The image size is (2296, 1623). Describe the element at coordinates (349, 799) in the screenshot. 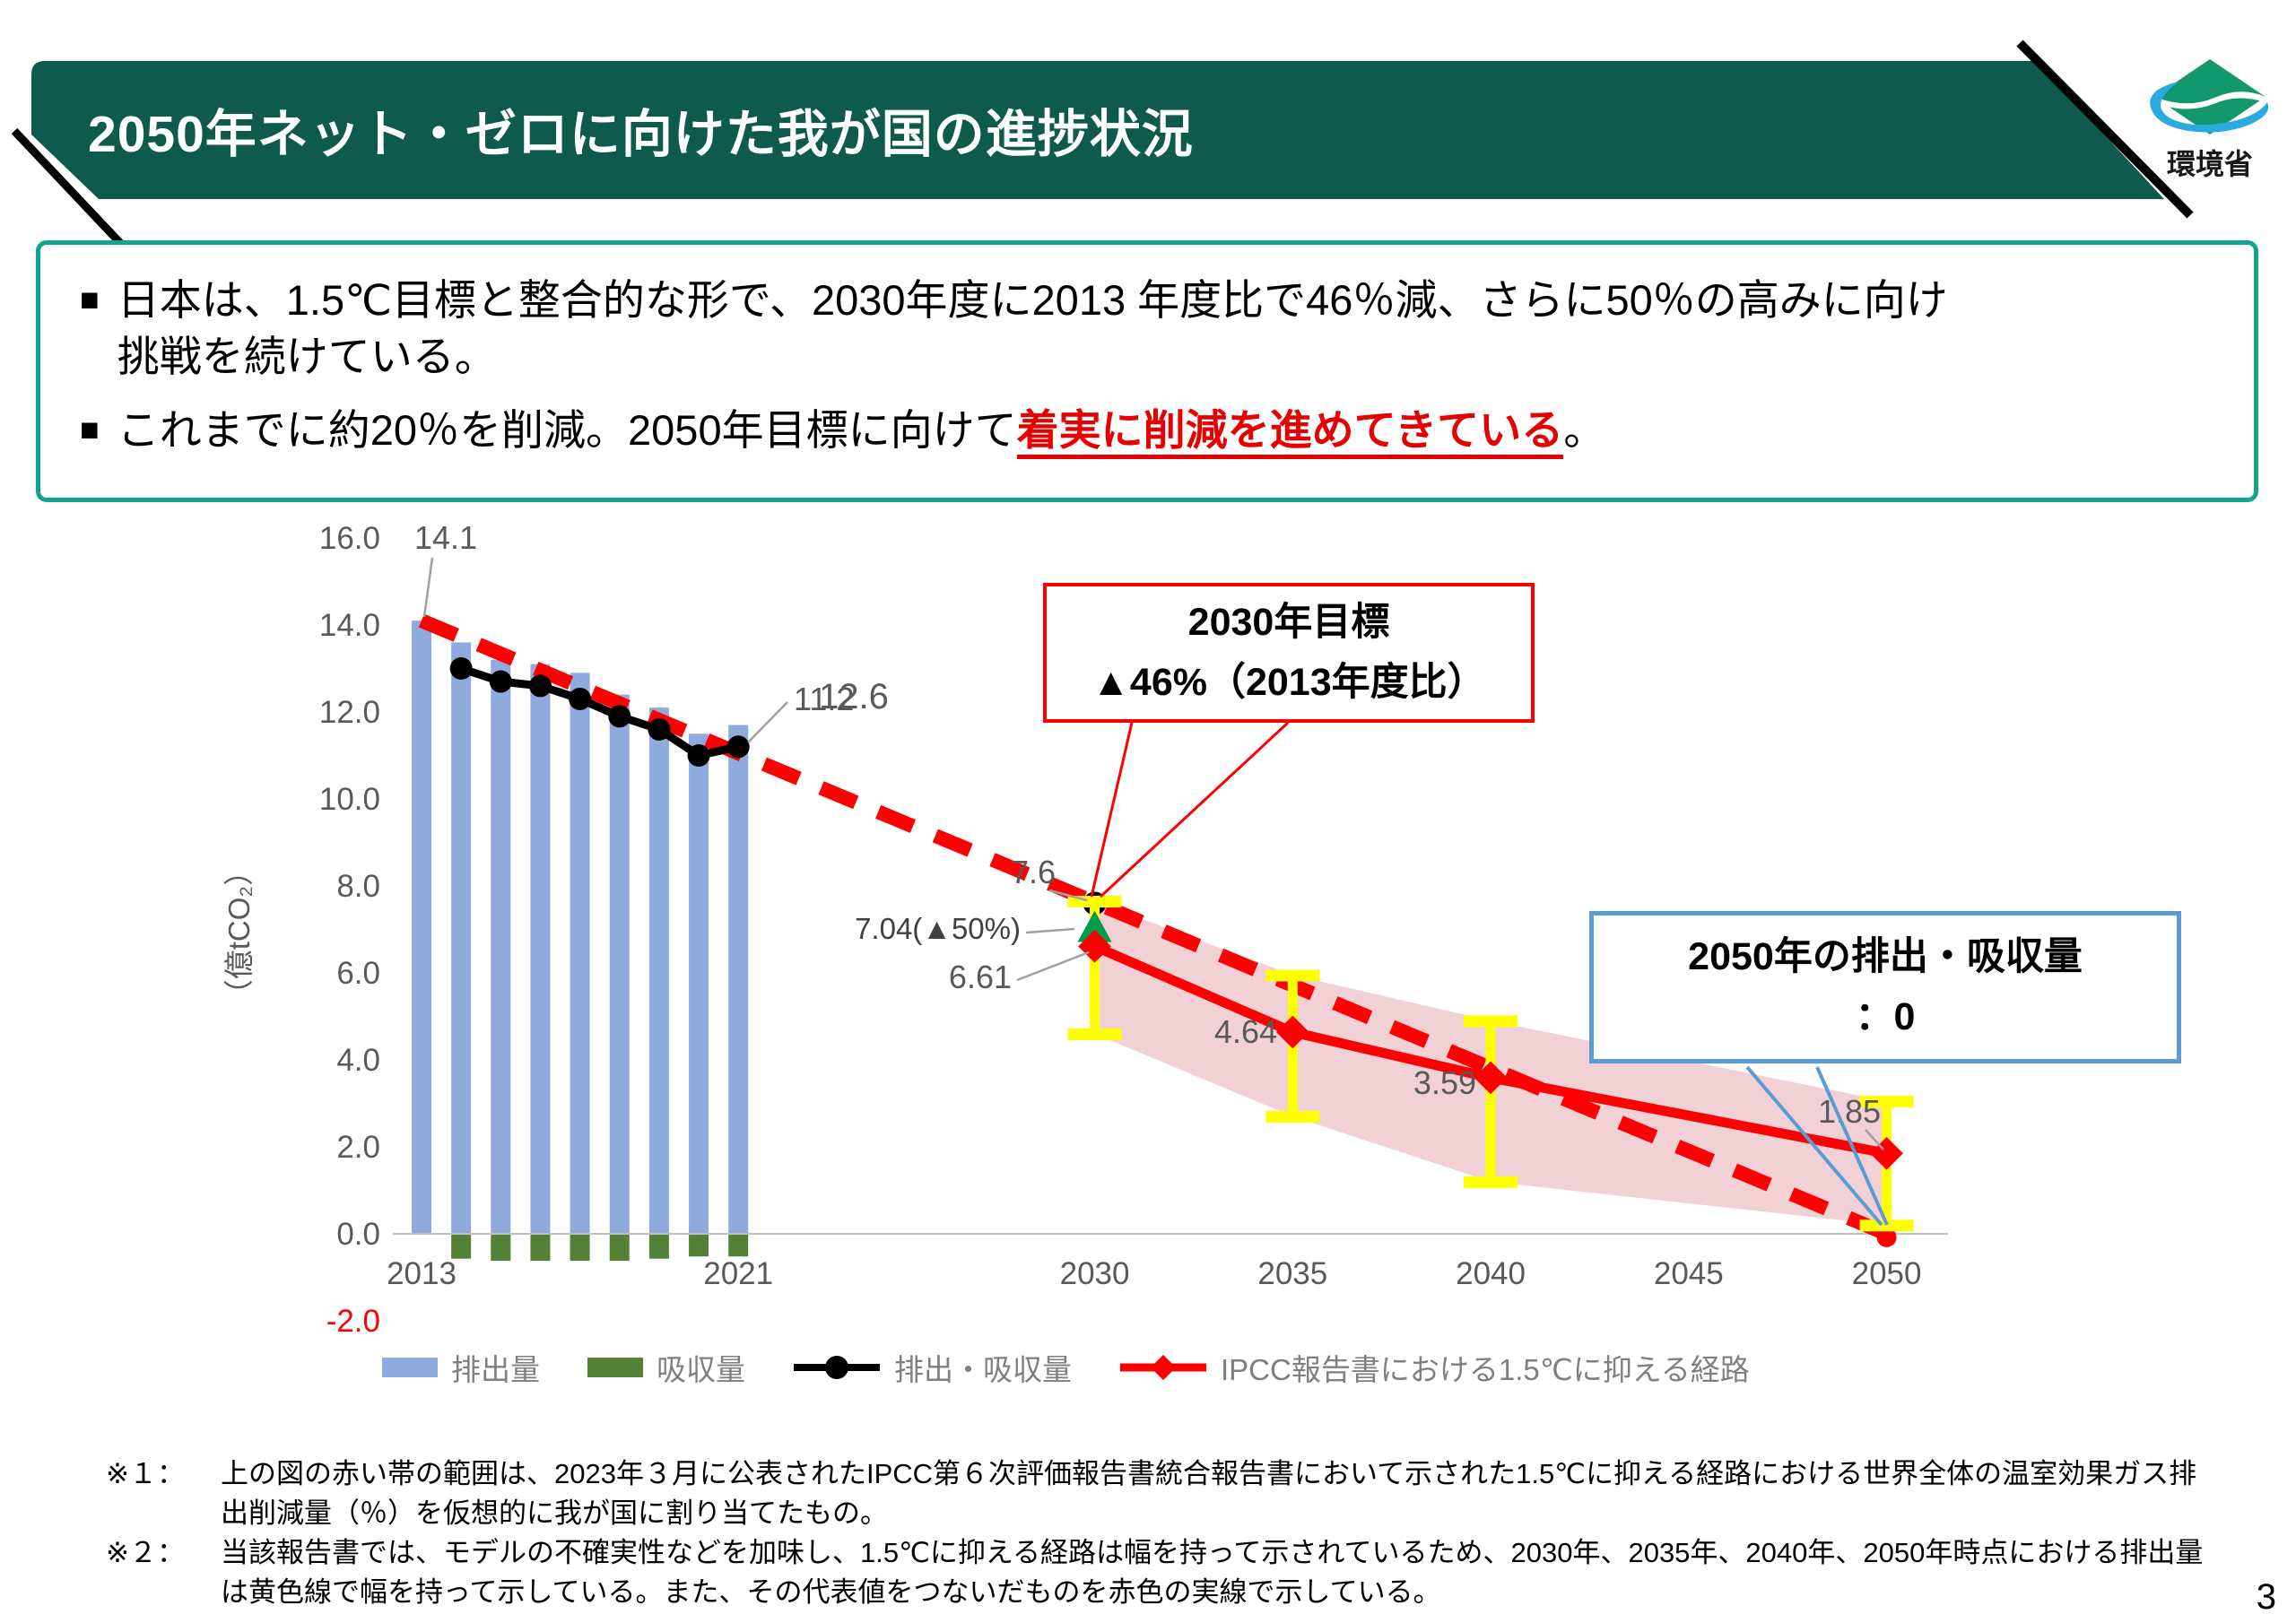

I see `svg-text: 10.0` at that location.